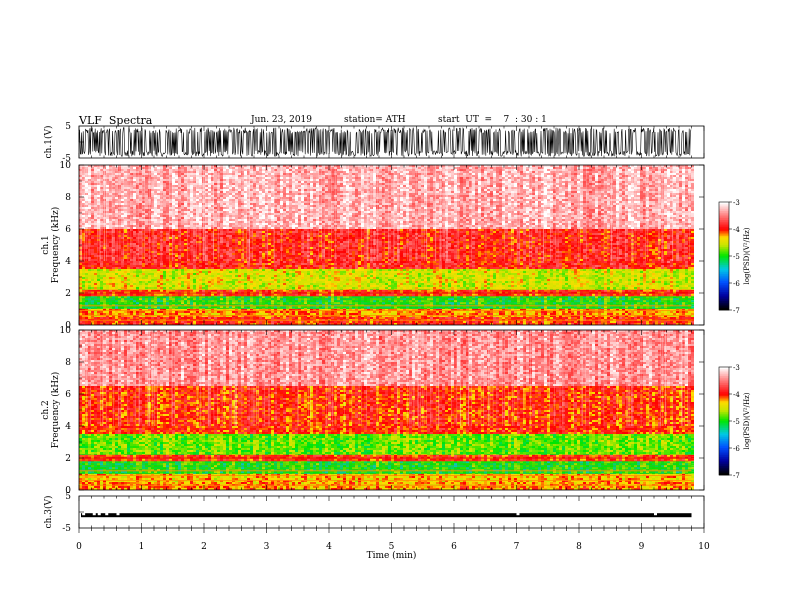 This screenshot has width=792, height=612. Describe the element at coordinates (736, 476) in the screenshot. I see `ch2-colorbar-tick-4: -7` at that location.